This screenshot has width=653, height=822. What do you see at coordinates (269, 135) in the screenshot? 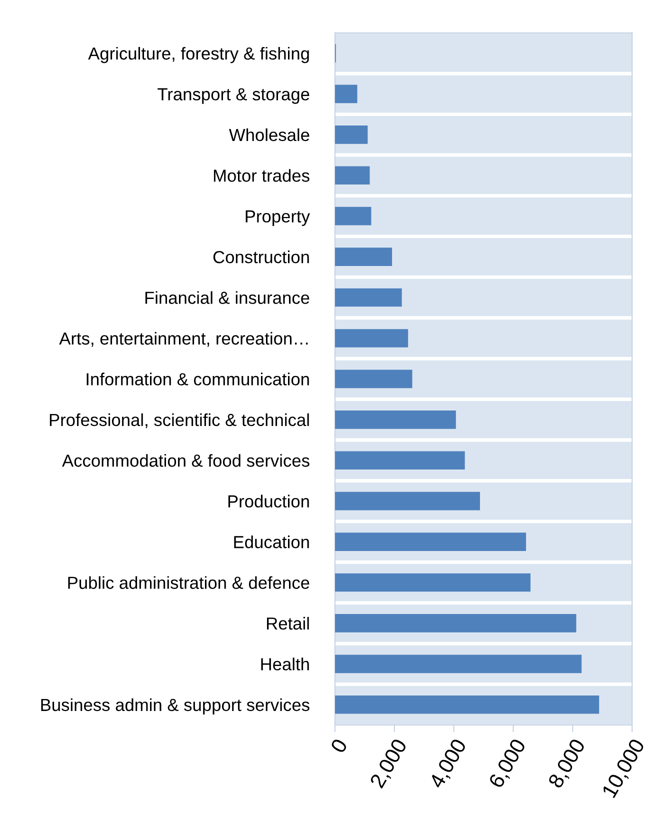
I see `y-tick-label: Wholesale` at bounding box center [269, 135].